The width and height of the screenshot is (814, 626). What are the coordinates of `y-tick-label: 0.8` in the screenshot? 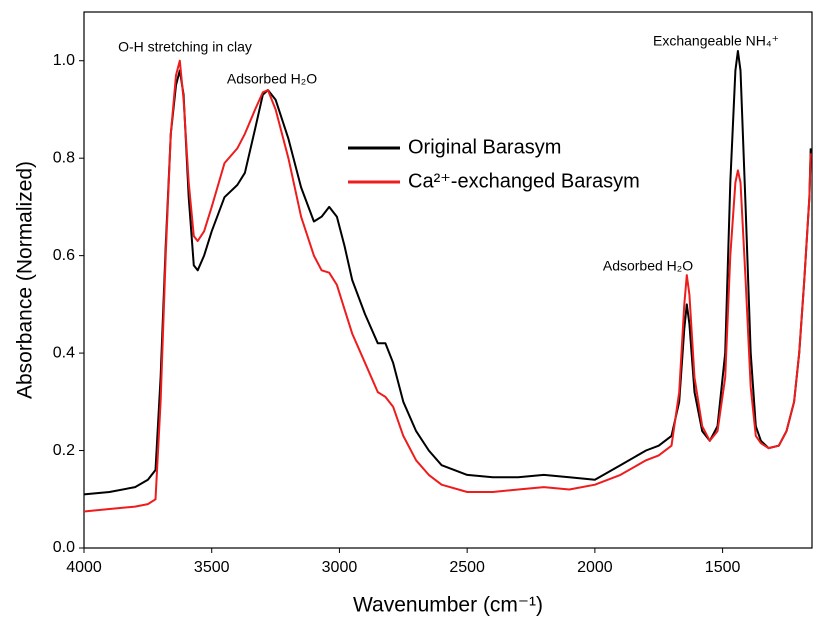 It's located at (64, 157).